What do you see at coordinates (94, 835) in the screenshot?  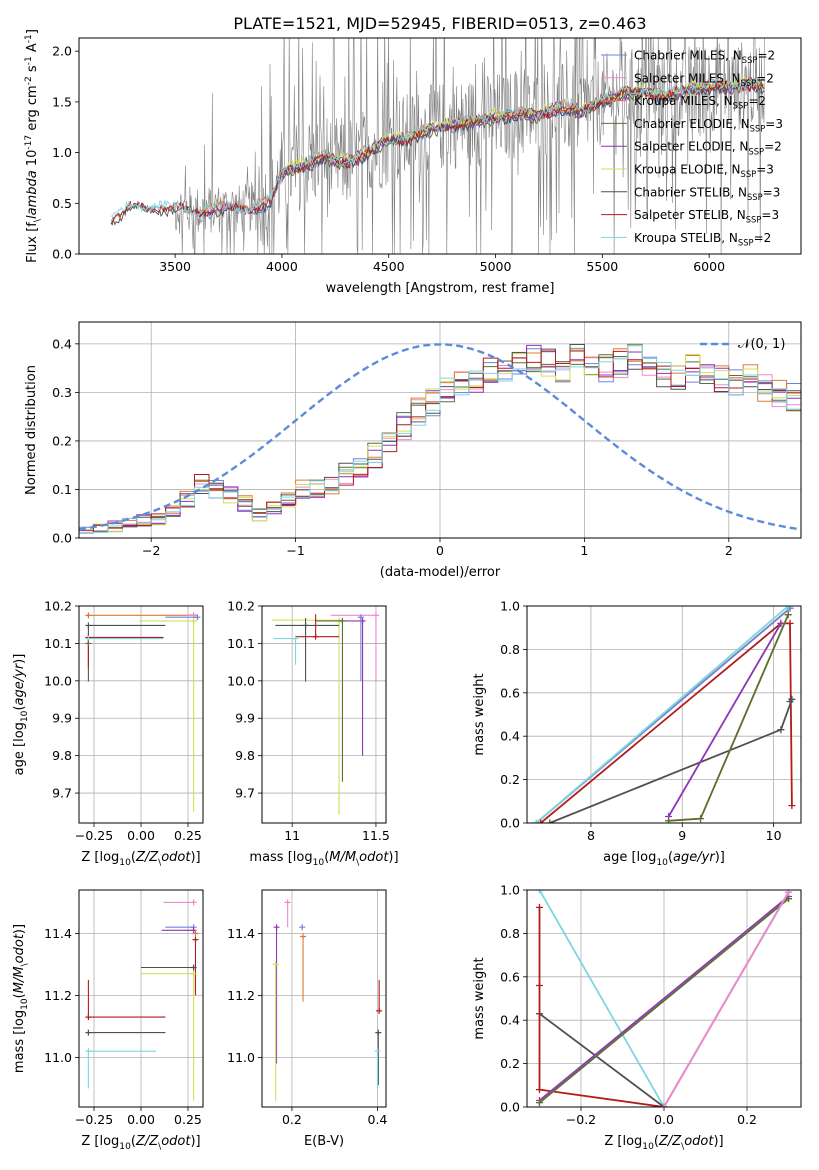 I see `x-tick-label: −0.25` at bounding box center [94, 835].